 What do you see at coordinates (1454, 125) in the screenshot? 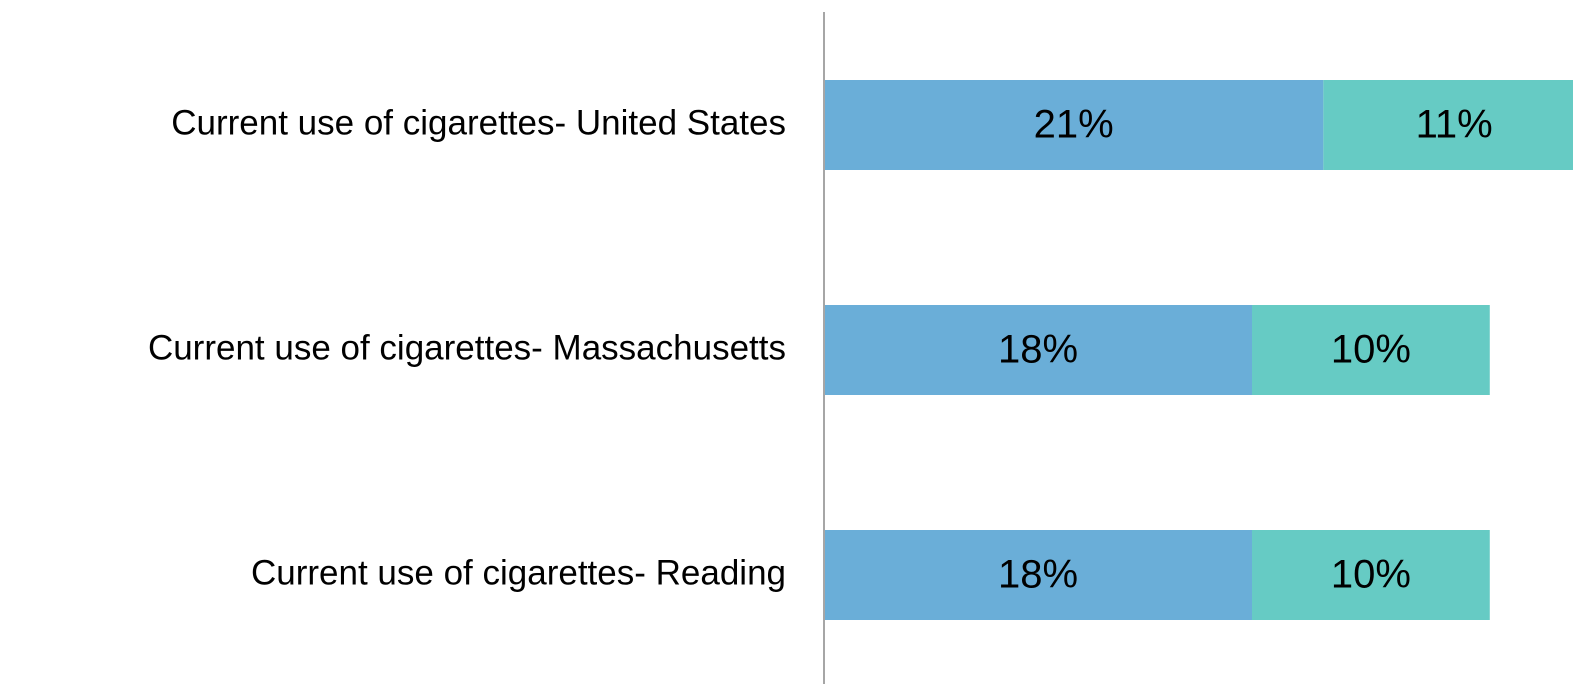
I see `value-label: 11%` at bounding box center [1454, 125].